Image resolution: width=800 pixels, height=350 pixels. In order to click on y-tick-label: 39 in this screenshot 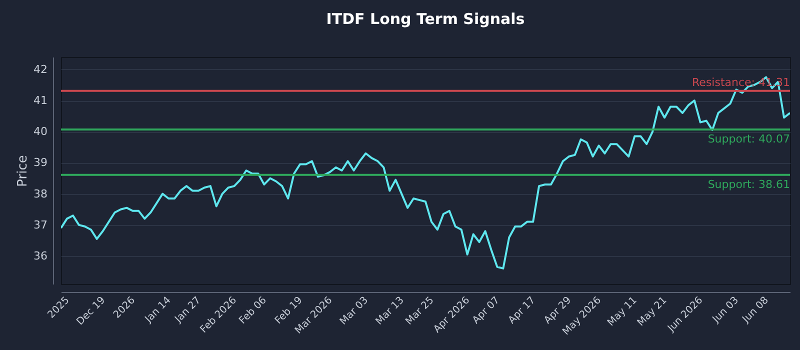, I will do `click(41, 163)`.